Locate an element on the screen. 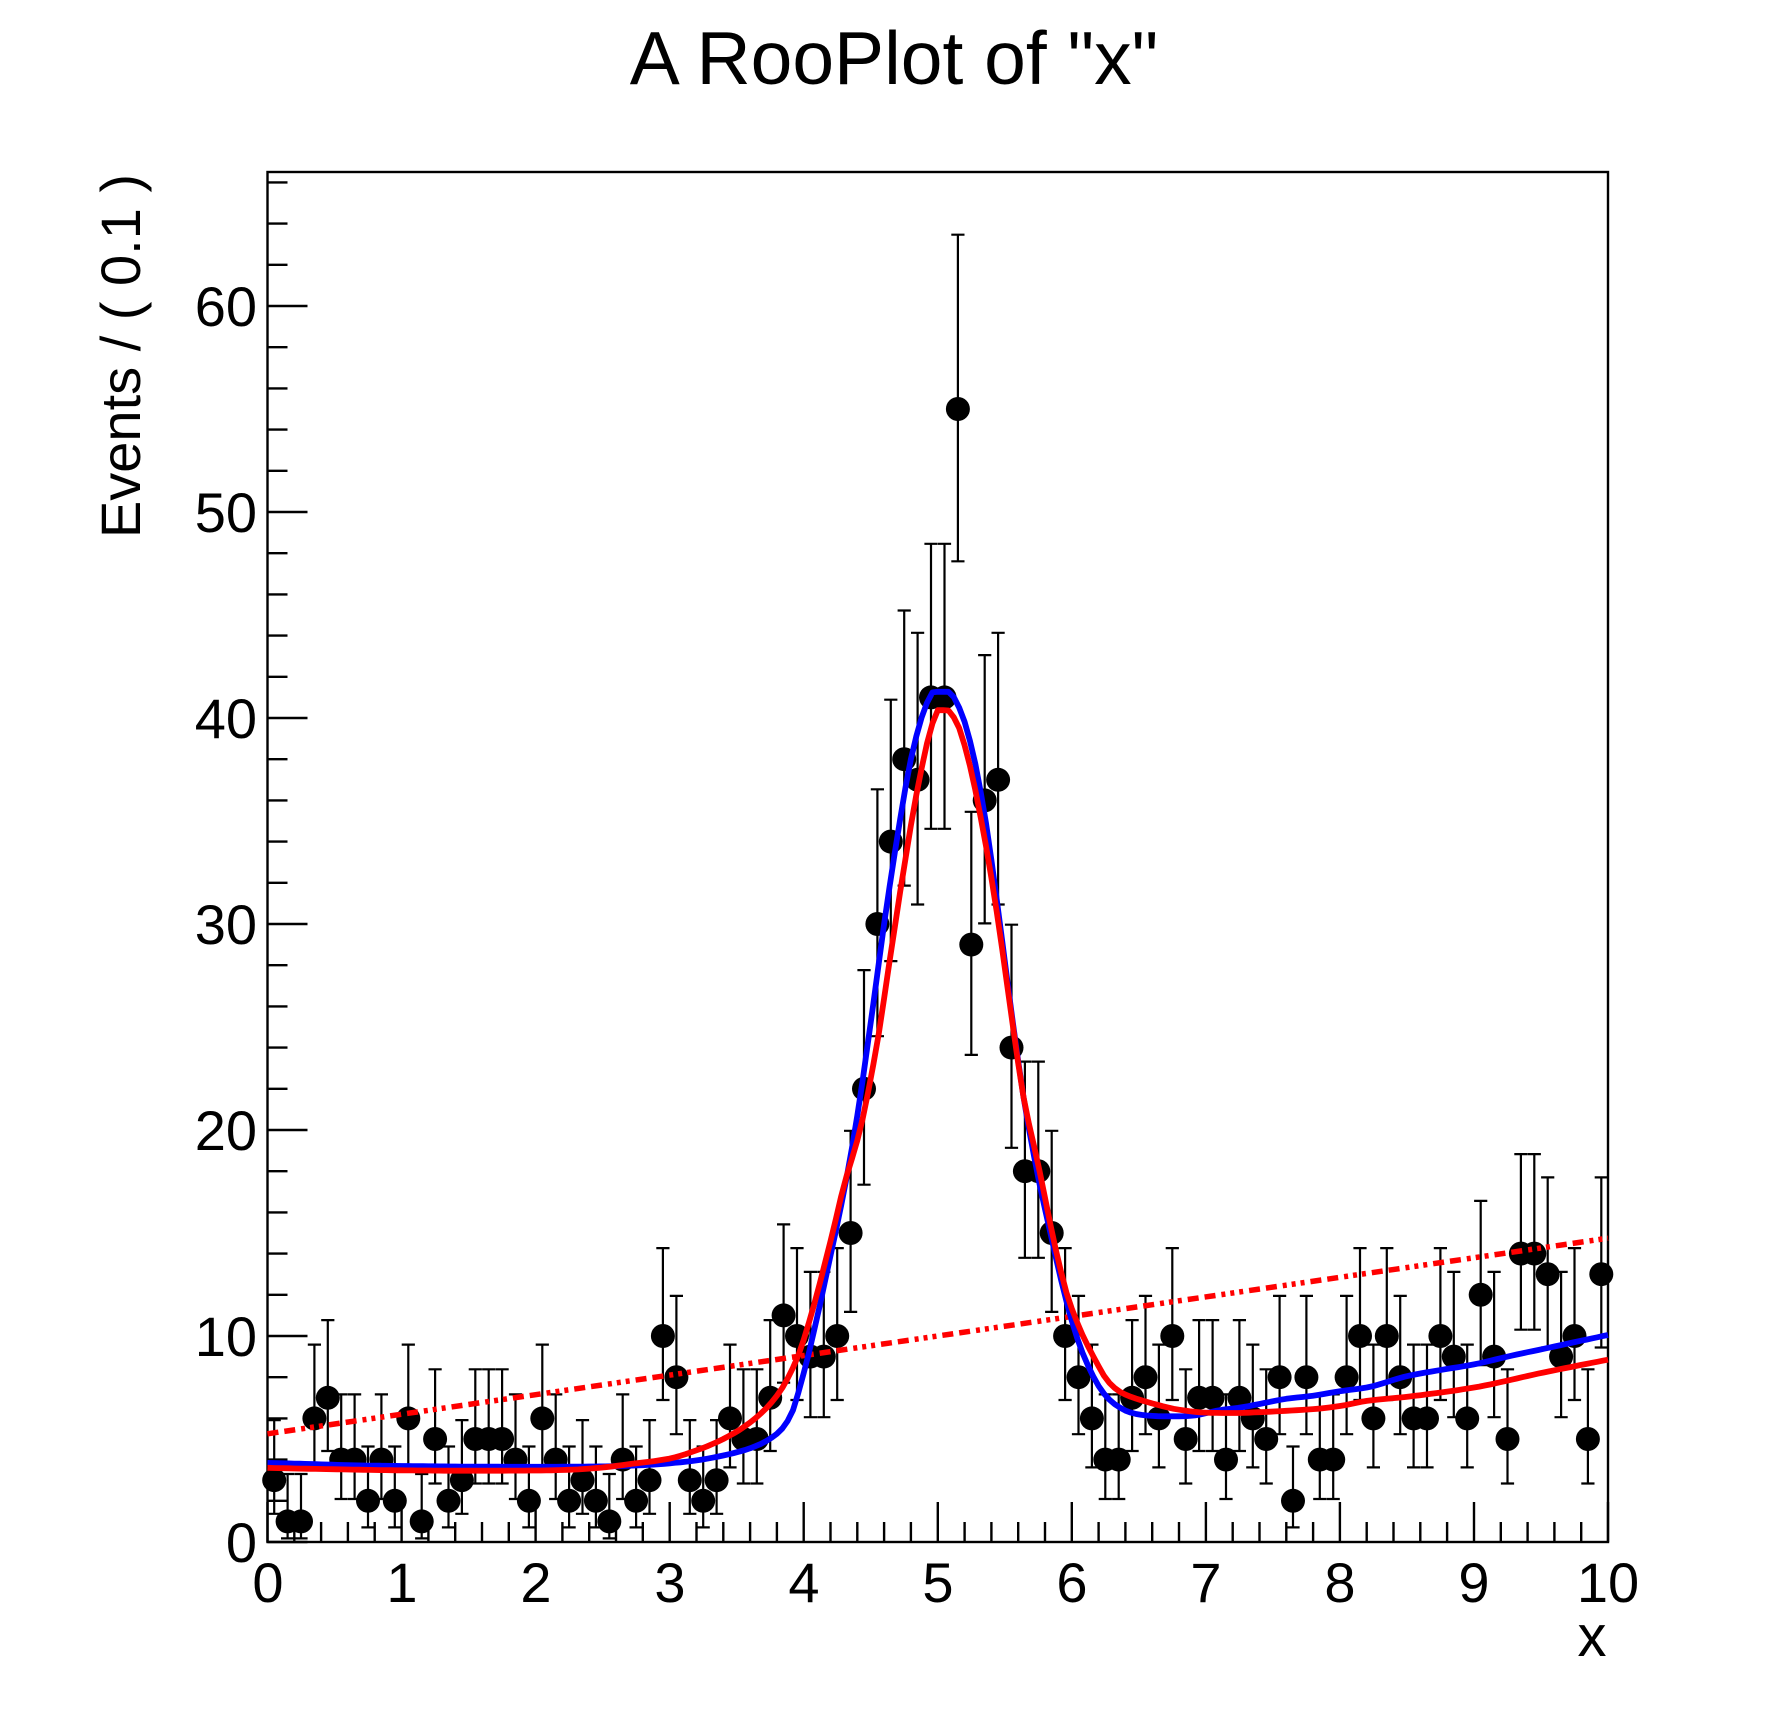 The height and width of the screenshot is (1716, 1788). svg-text: 20 is located at coordinates (226, 1130).